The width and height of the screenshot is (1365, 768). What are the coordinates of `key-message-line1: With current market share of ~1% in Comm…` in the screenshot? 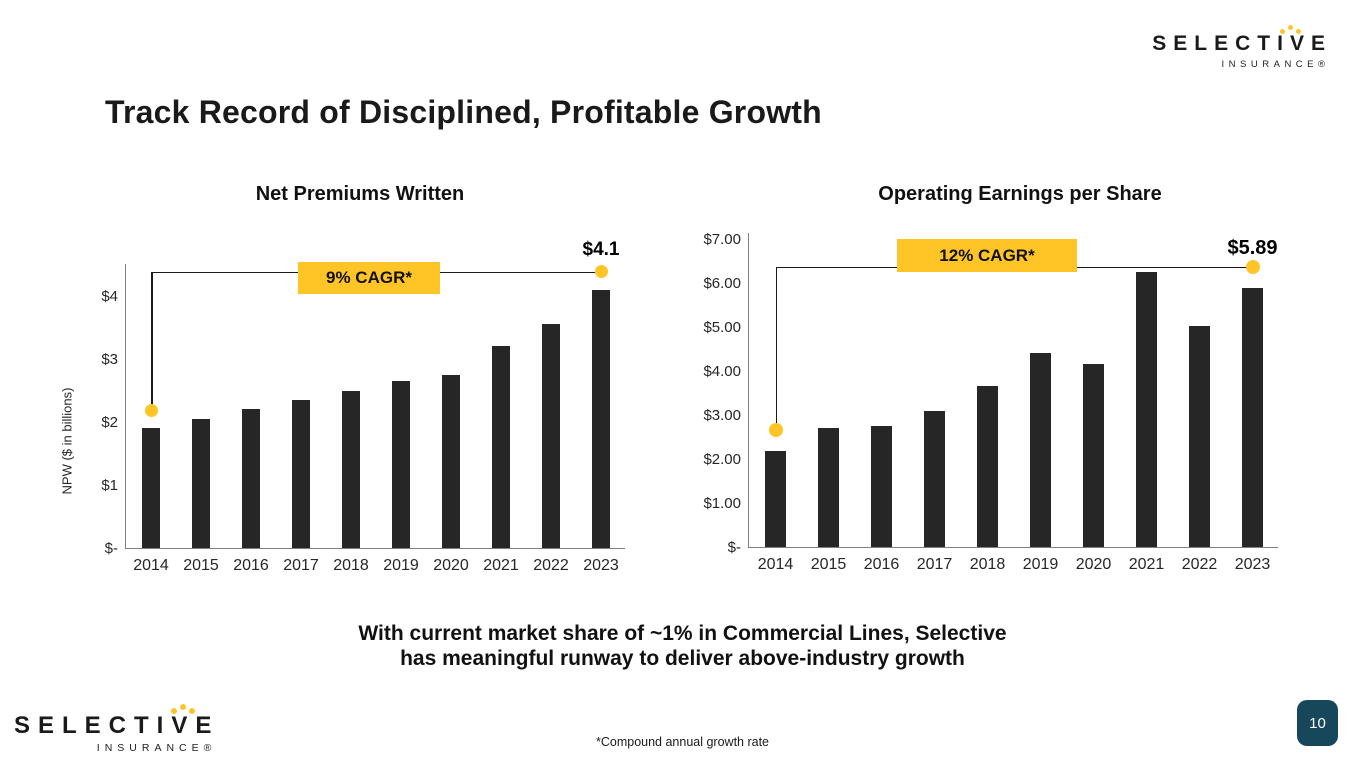 It's located at (682, 633).